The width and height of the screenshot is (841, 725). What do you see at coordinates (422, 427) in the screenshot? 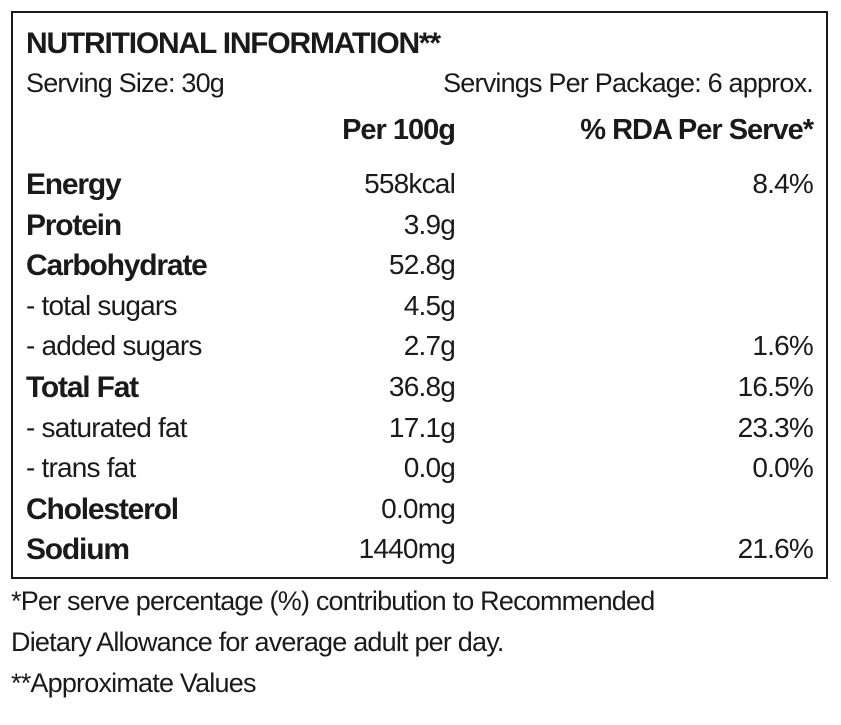
I see `nutrient-per-100g: 17.1g` at bounding box center [422, 427].